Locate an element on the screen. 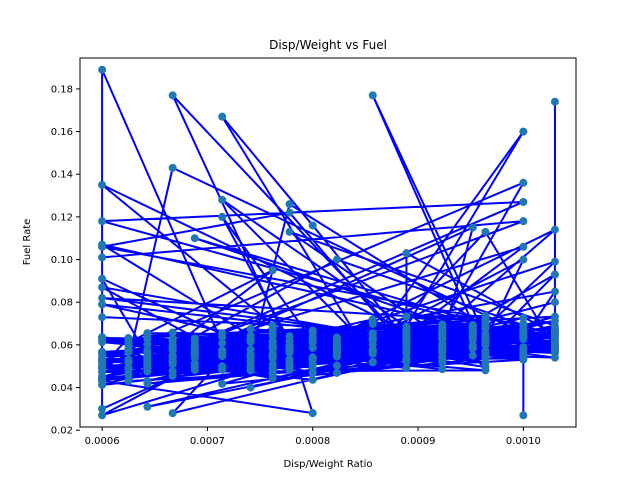 The width and height of the screenshot is (640, 480). y-axis: 0.02 0.04 0.06 0.08 0.10 0.12 0.14 0.16 0.18 is located at coordinates (65, 260).